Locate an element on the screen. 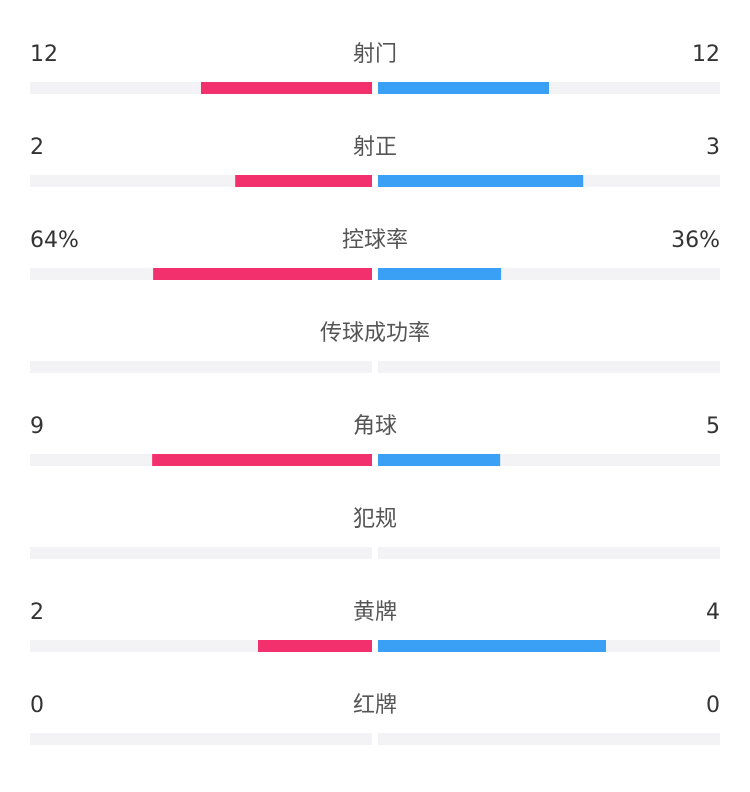 This screenshot has width=750, height=792. stat-label: 射门 is located at coordinates (375, 54).